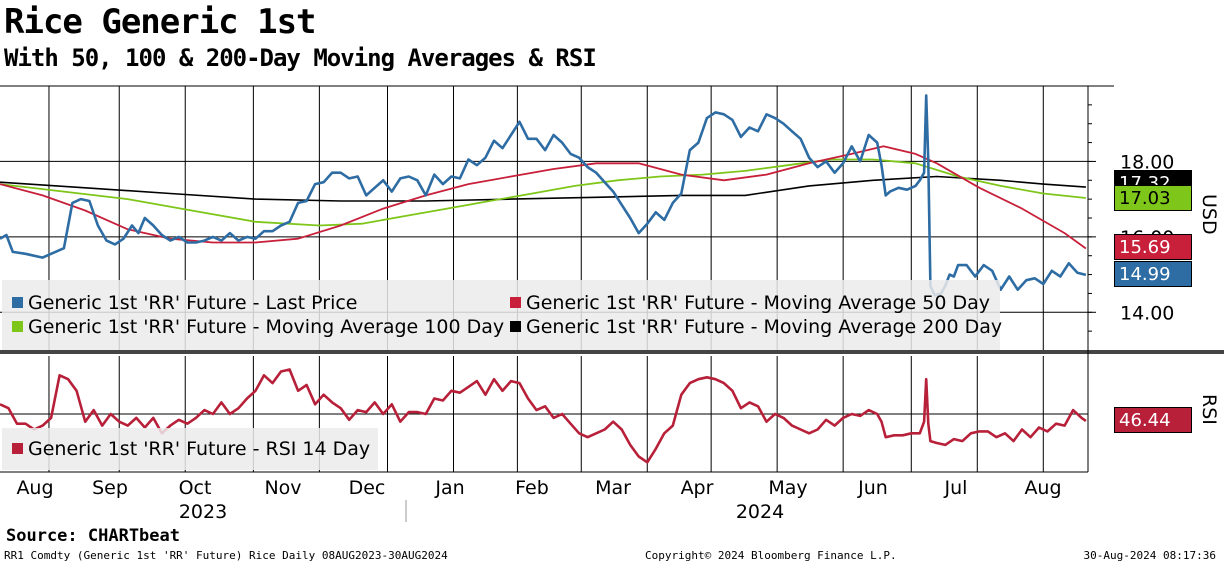 The height and width of the screenshot is (566, 1224). I want to click on x-year-label: 2024, so click(760, 512).